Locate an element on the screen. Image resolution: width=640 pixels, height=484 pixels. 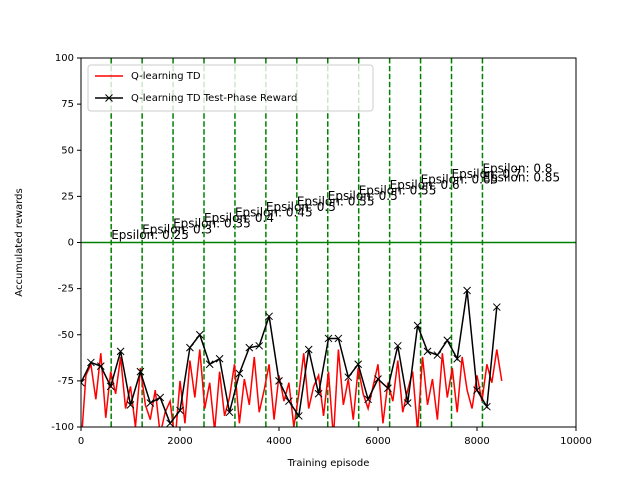
y-tick-label: -25 is located at coordinates (66, 289).